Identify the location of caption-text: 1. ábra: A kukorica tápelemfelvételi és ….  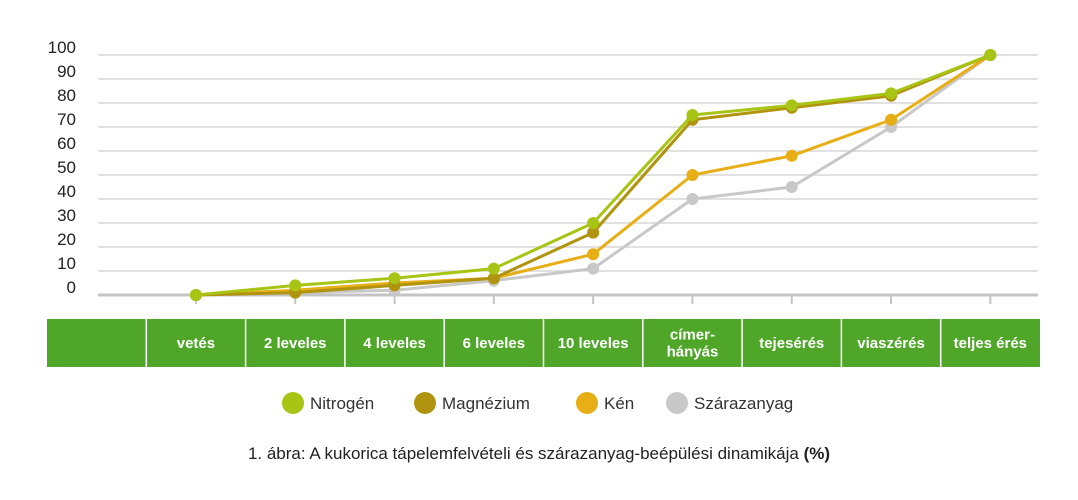
(523, 453).